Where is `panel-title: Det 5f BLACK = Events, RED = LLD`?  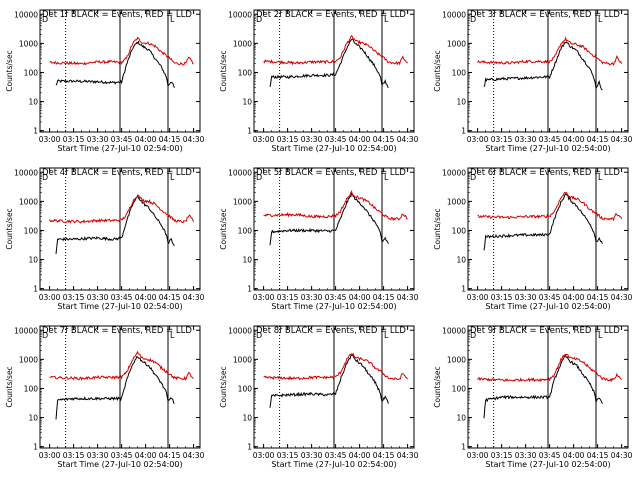
panel-title: Det 5f BLACK = Events, RED = LLD is located at coordinates (331, 173).